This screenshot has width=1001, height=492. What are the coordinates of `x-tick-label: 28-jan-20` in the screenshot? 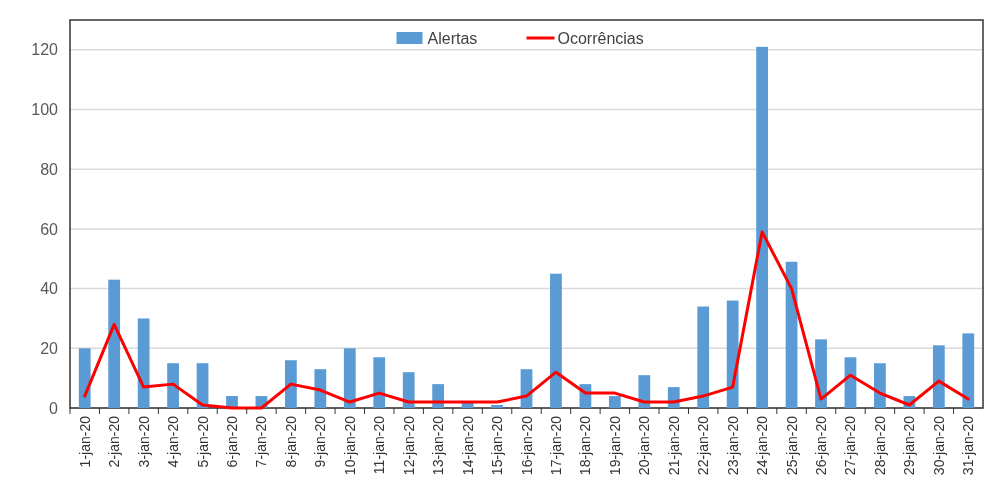 It's located at (879, 445).